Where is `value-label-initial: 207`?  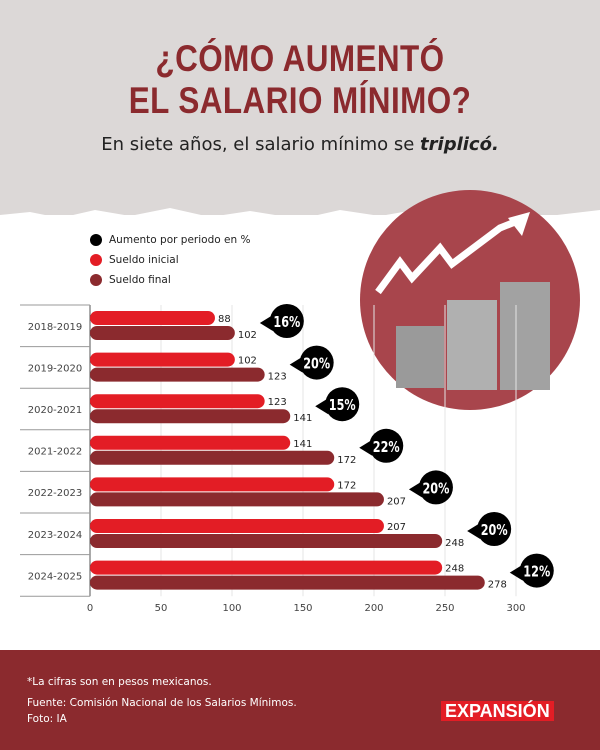
value-label-initial: 207 is located at coordinates (396, 527).